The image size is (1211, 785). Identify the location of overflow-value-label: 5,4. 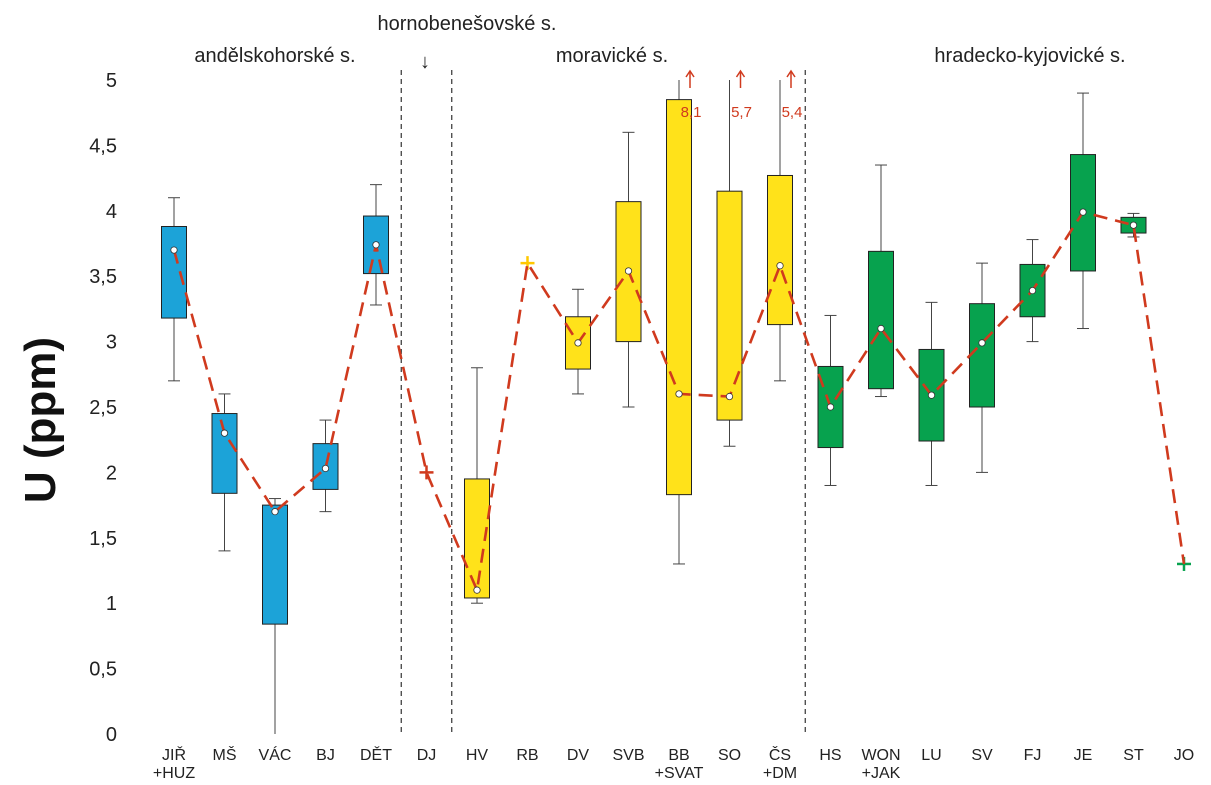
(792, 112).